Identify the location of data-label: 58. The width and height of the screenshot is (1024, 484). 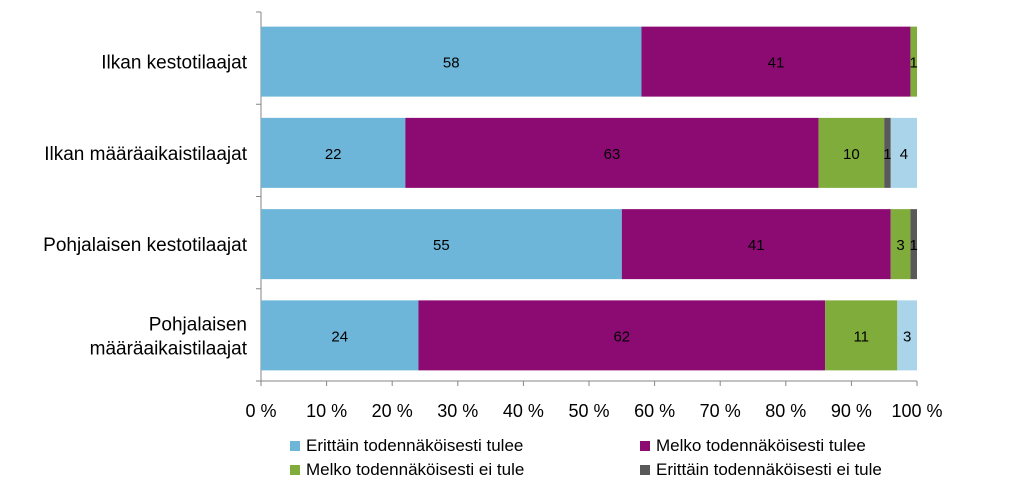
(451, 63).